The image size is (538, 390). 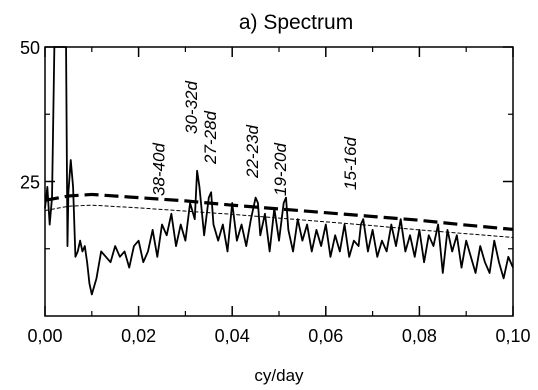 What do you see at coordinates (44, 336) in the screenshot?
I see `x-tick-label: 0,00` at bounding box center [44, 336].